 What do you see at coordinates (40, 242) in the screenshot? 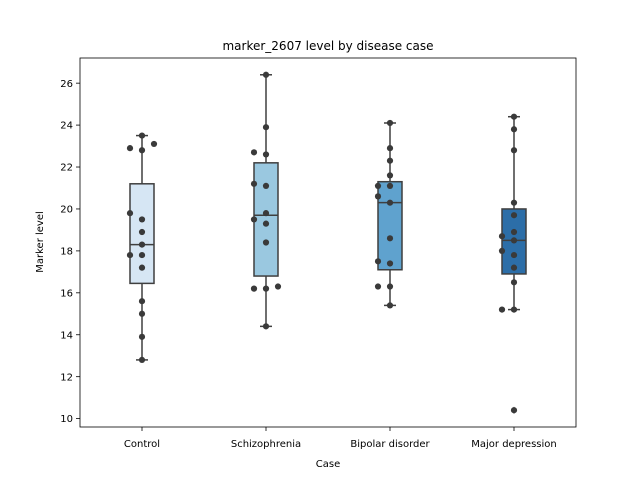
I see `y-axis-label: Marker level` at bounding box center [40, 242].